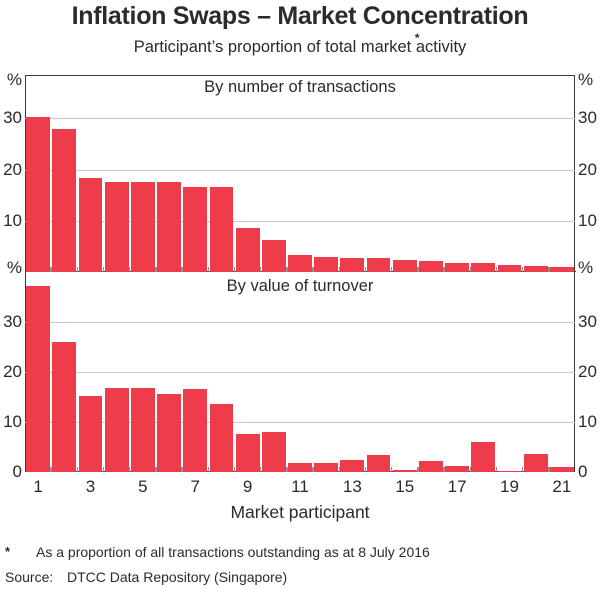 The width and height of the screenshot is (600, 589). Describe the element at coordinates (8, 551) in the screenshot. I see `footnote-marker: *` at that location.